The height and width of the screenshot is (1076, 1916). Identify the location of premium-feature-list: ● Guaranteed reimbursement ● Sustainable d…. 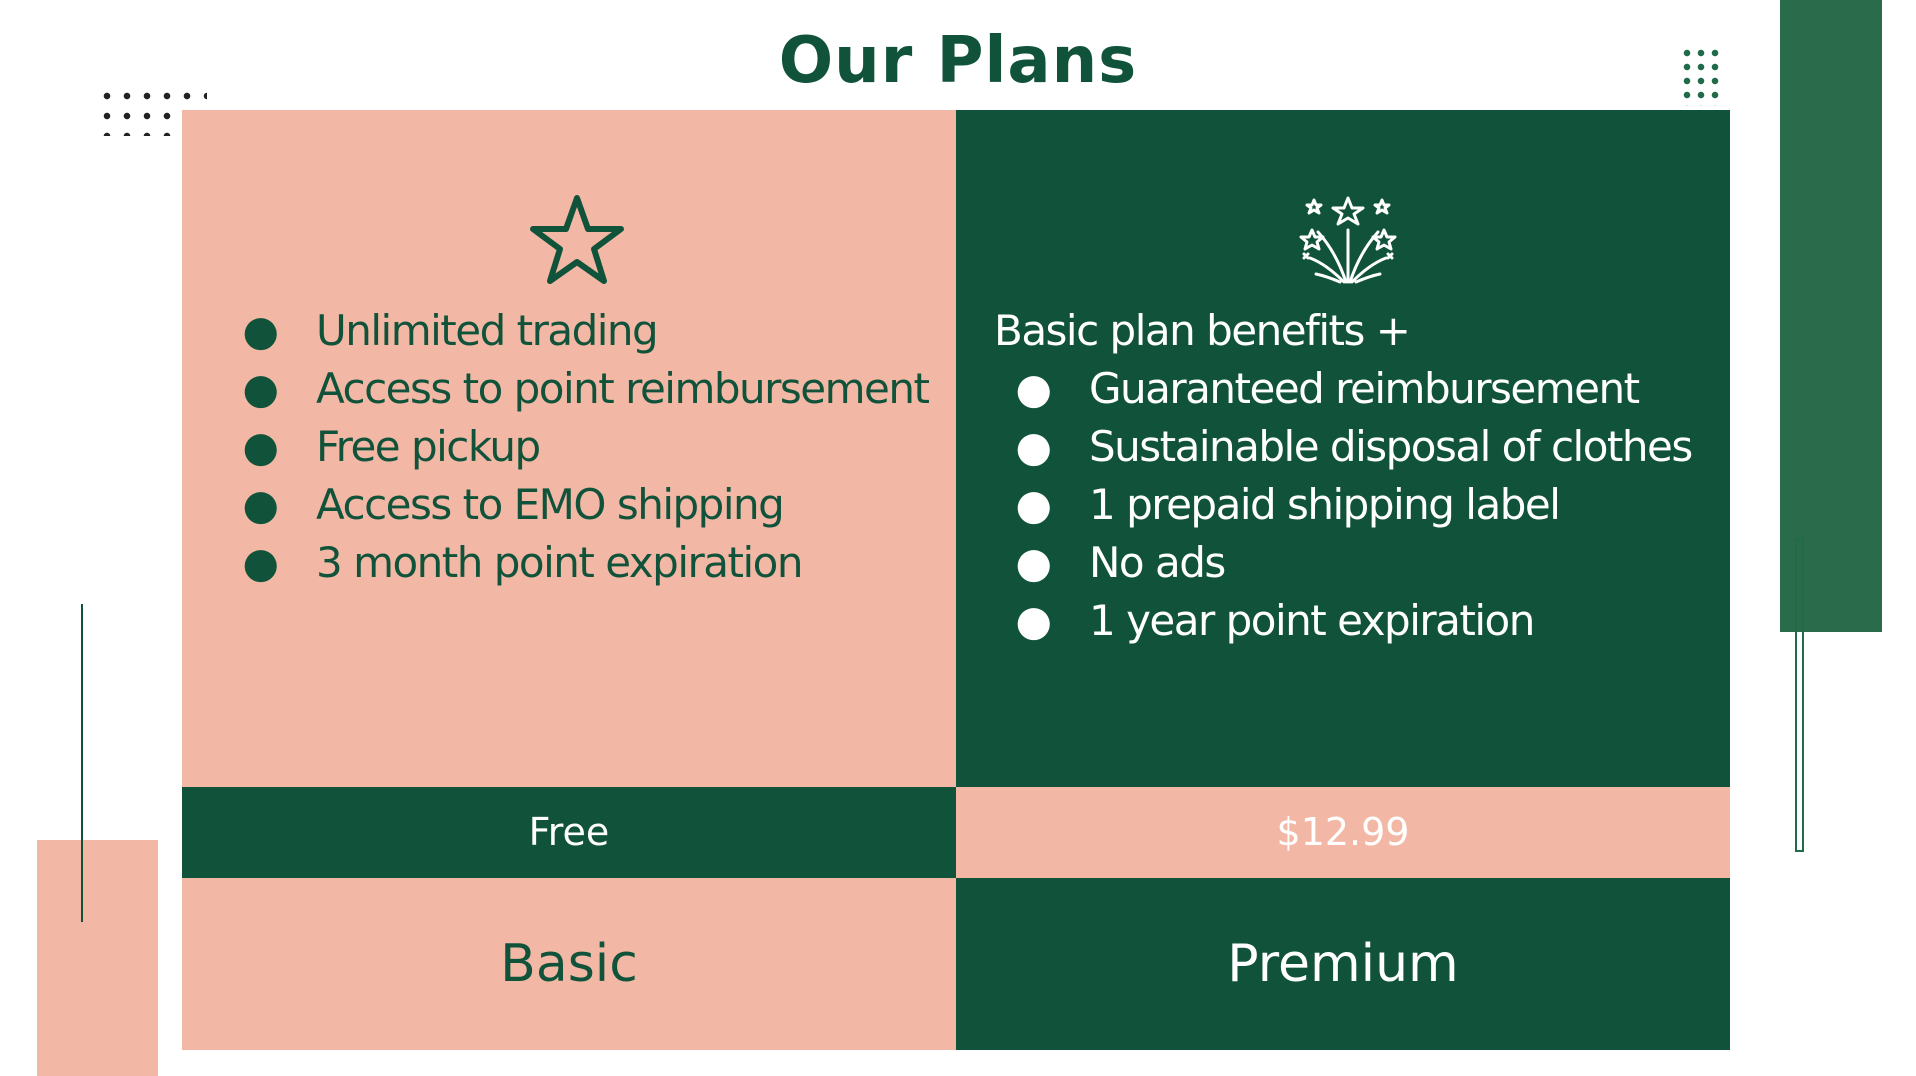
(1363, 505).